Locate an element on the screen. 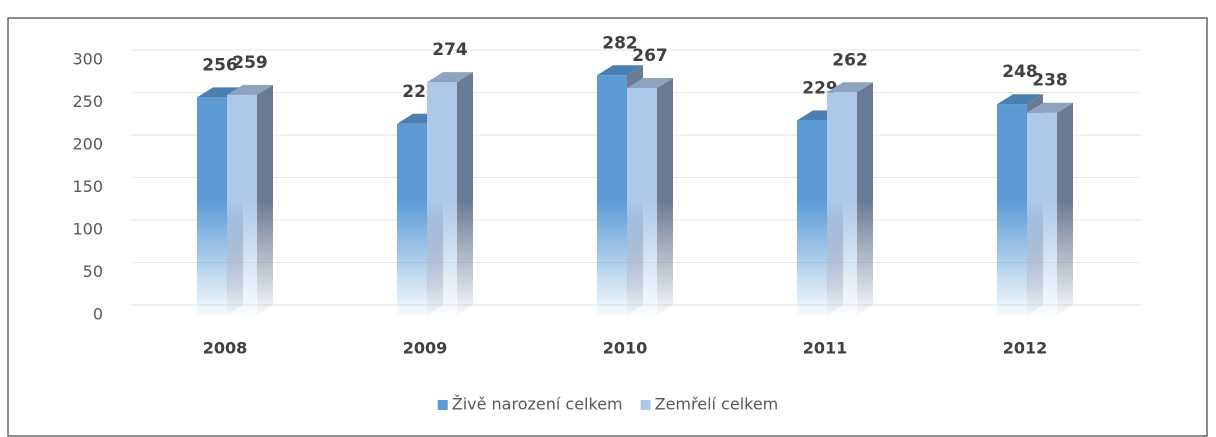  data-label: 259 is located at coordinates (250, 63).